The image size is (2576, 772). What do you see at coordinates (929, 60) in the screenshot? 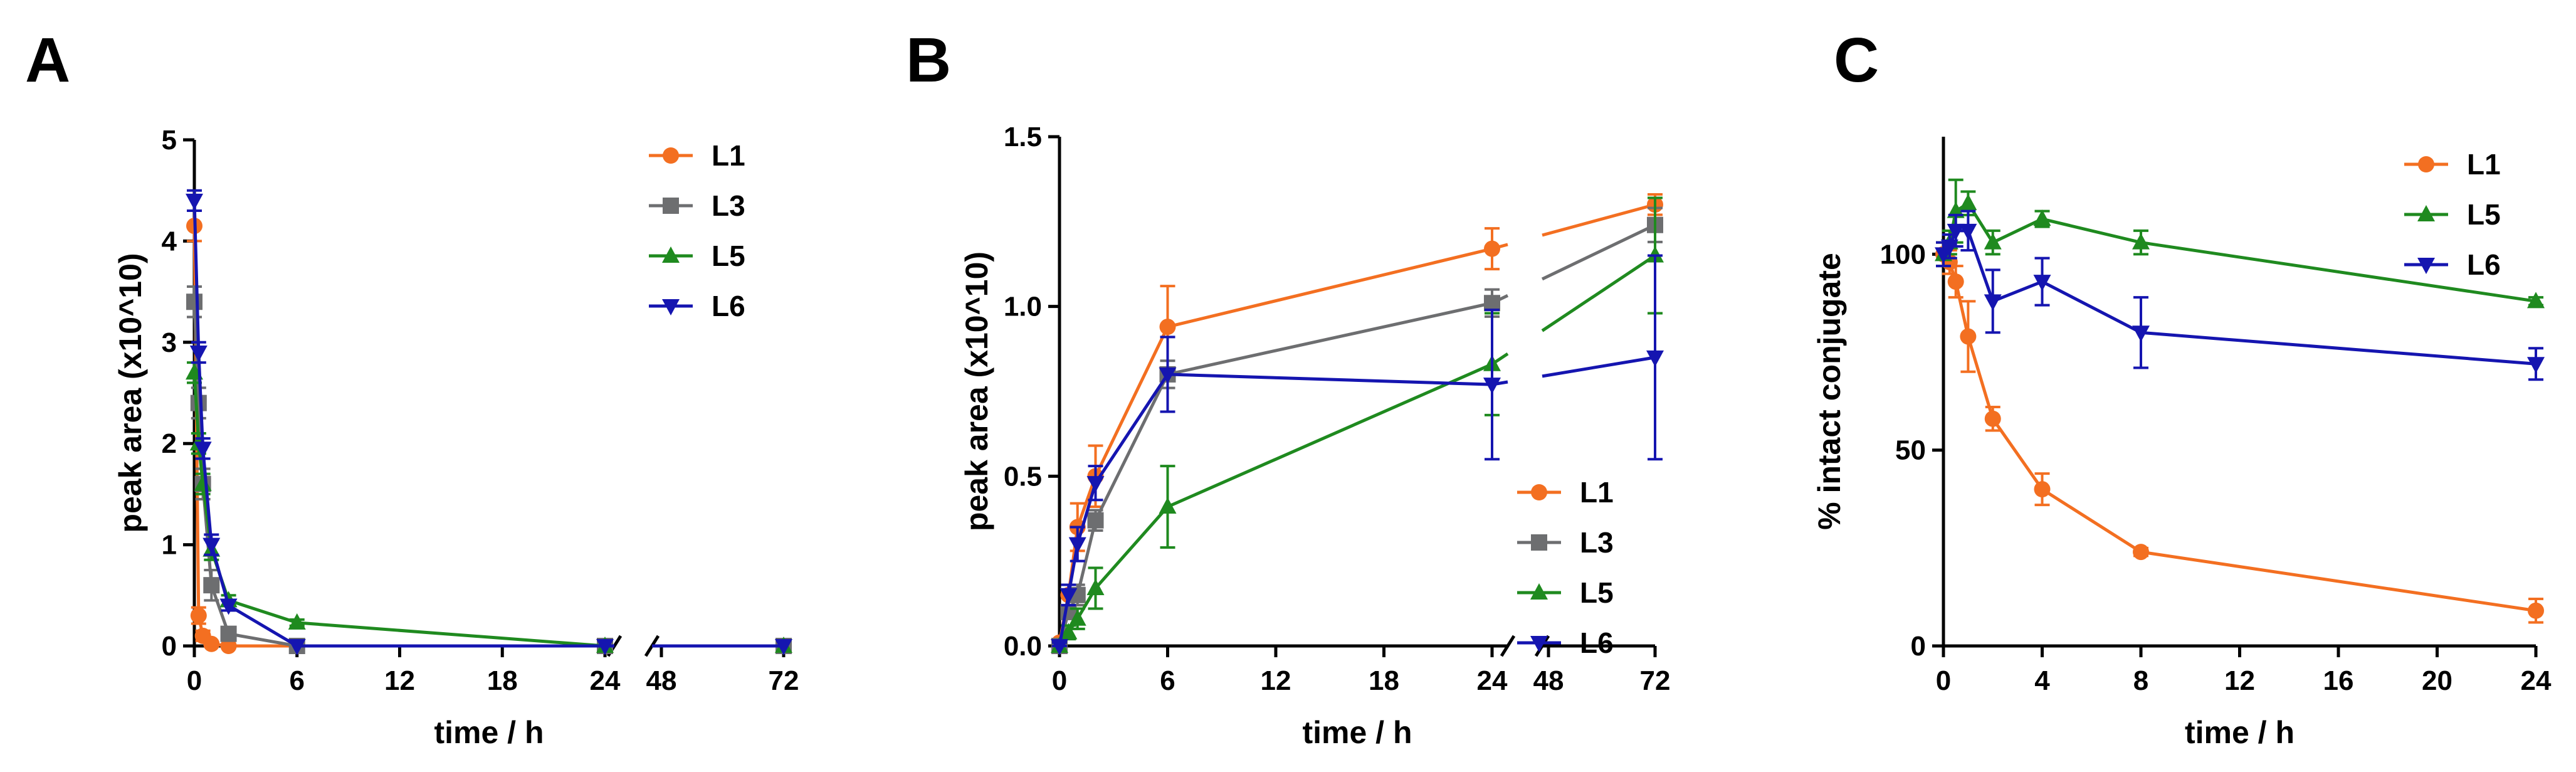
I see `panel-letter: B` at bounding box center [929, 60].